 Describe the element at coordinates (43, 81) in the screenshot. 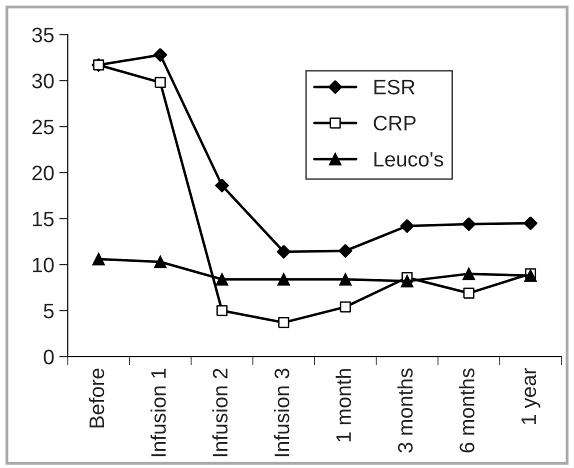

I see `y-tick-label: 30` at that location.